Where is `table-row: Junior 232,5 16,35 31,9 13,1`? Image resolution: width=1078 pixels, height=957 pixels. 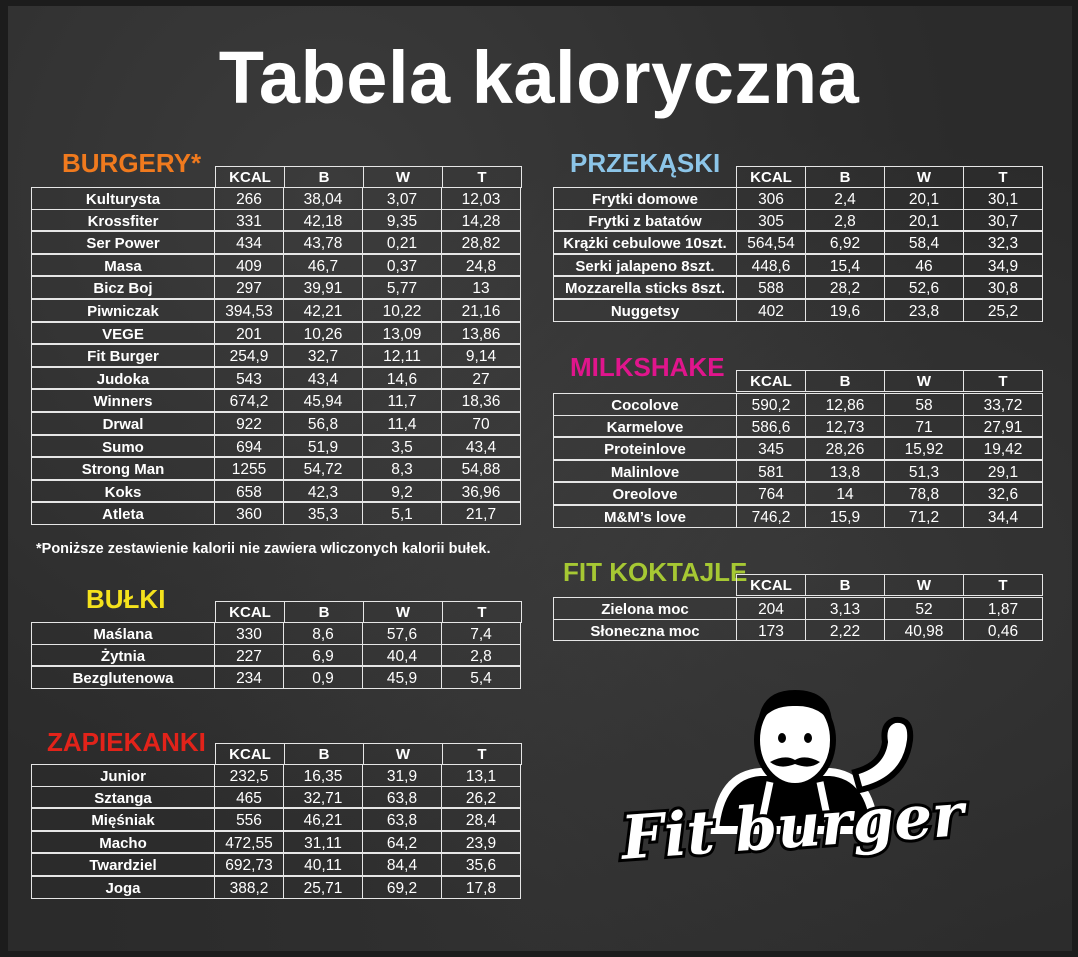
table-row: Junior 232,5 16,35 31,9 13,1 is located at coordinates (276, 775).